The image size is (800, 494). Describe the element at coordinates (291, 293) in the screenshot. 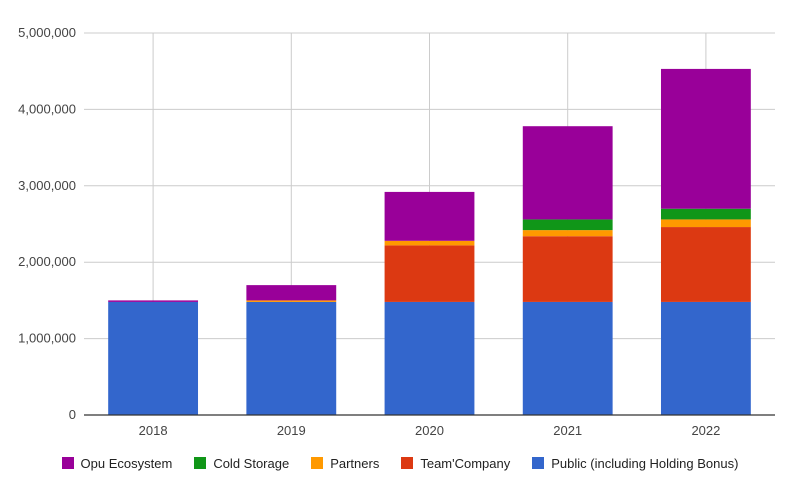

I see `bar-opu-ecosystem-2019` at that location.